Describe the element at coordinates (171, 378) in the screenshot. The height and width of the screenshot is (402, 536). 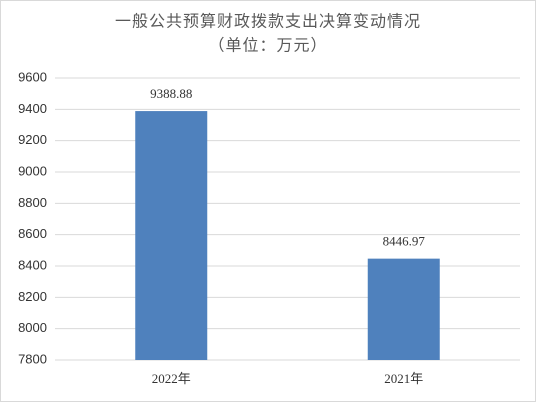
I see `x-tick-label: 2022年` at that location.